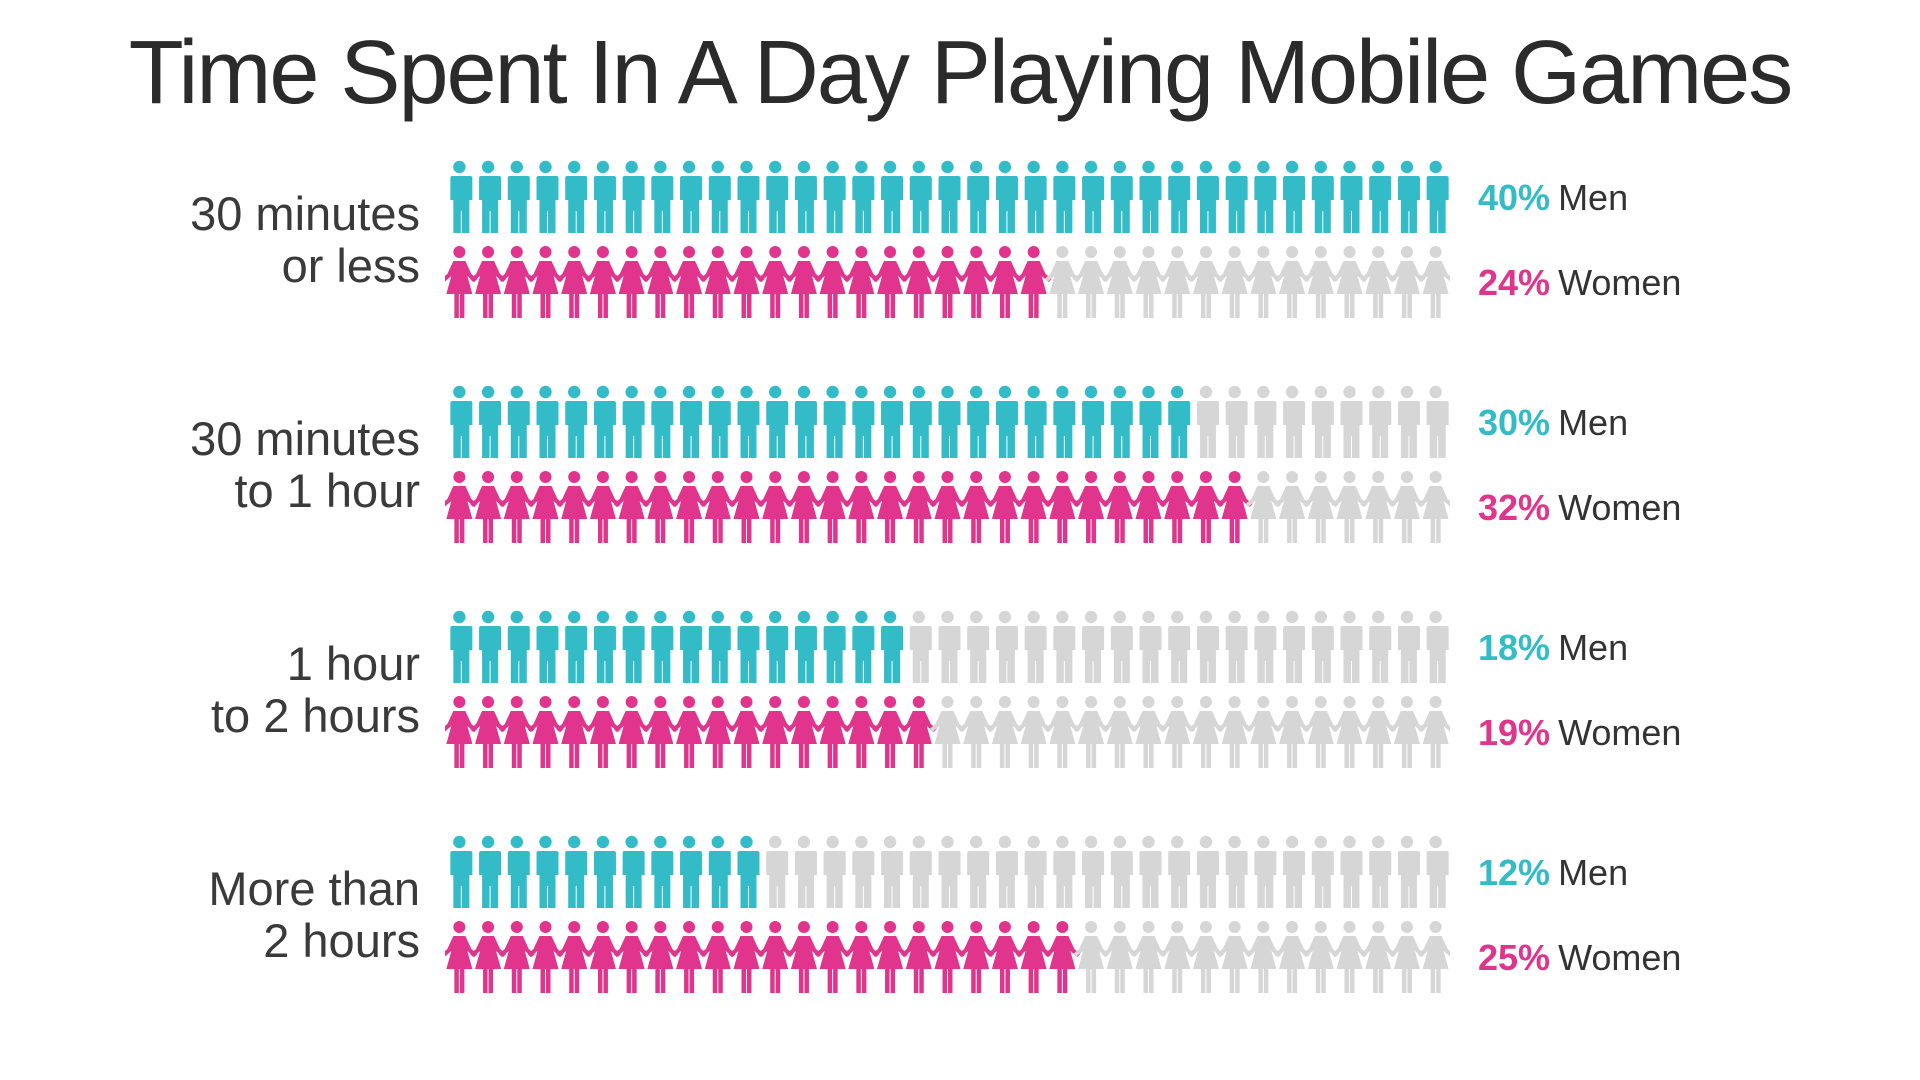 The width and height of the screenshot is (1920, 1080). I want to click on men-stat: 30% Men, so click(1553, 423).